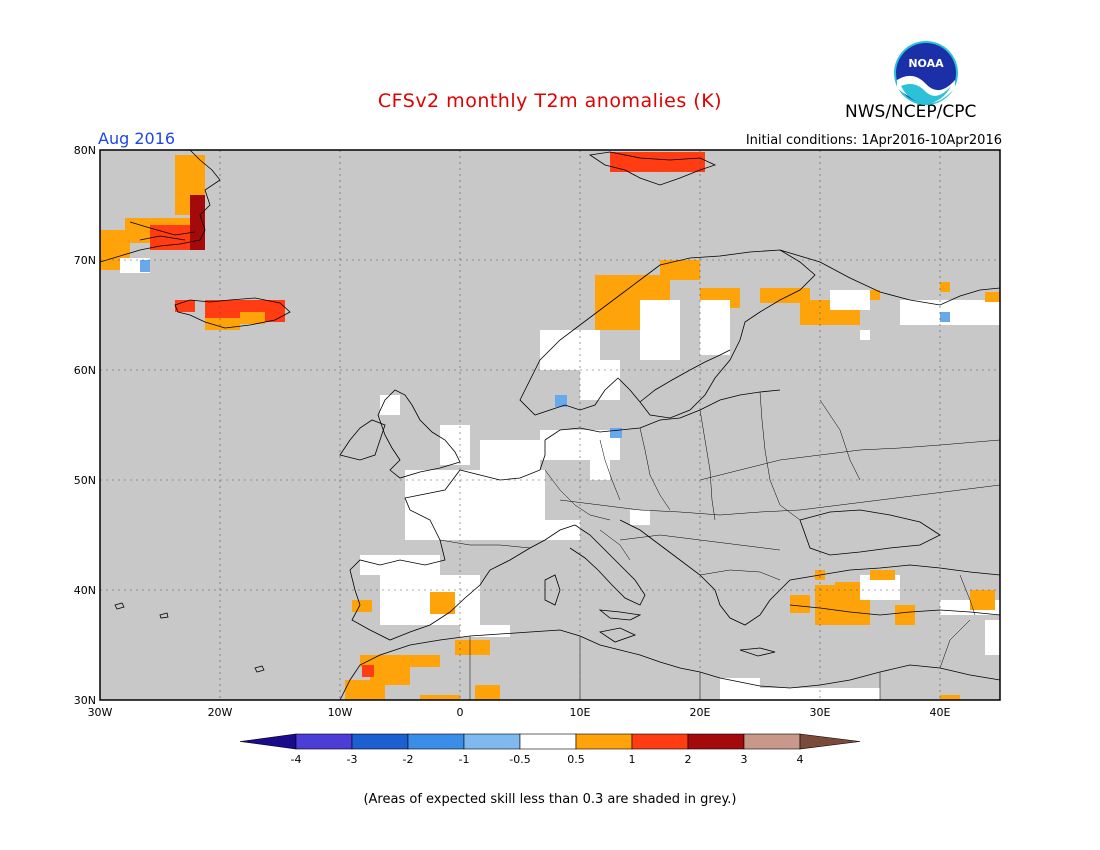  What do you see at coordinates (220, 712) in the screenshot?
I see `lon-label: 20W` at bounding box center [220, 712].